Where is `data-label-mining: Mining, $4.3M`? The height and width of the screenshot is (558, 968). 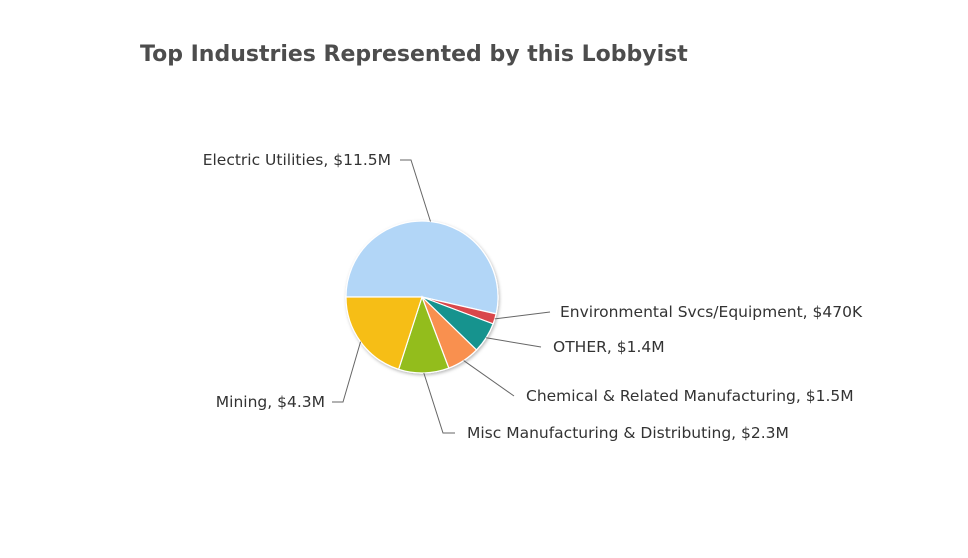
data-label-mining: Mining, $4.3M is located at coordinates (270, 402).